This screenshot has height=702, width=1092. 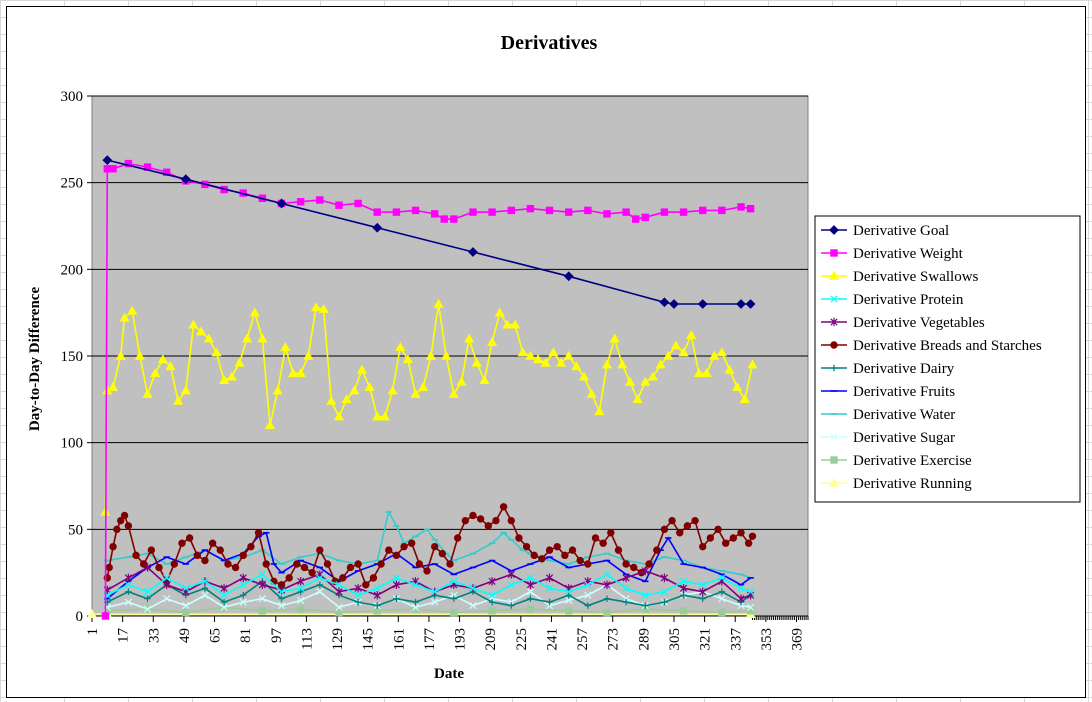 What do you see at coordinates (430, 639) in the screenshot?
I see `x-tick-label: 177` at bounding box center [430, 639].